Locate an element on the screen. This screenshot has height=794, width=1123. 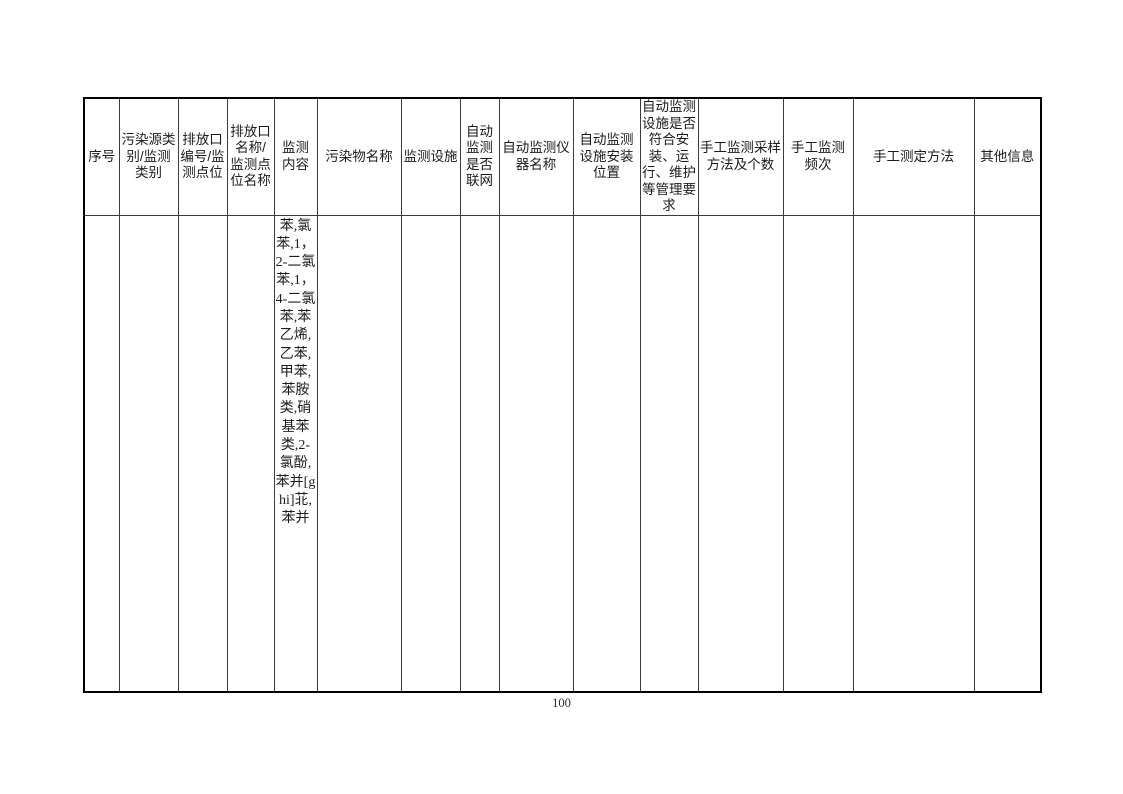
cell-outlet-number is located at coordinates (202, 453).